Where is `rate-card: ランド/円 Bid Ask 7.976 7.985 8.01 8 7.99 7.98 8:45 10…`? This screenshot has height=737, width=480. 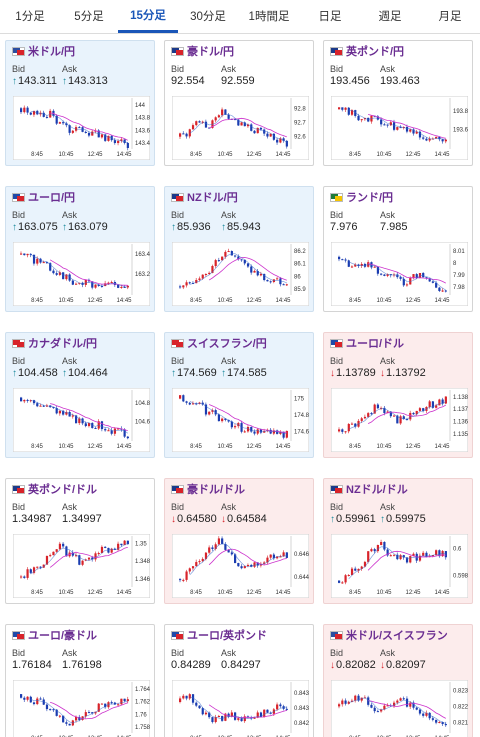
rate-card: ランド/円 Bid Ask 7.976 7.985 8.01 8 7.99 7.98 8:45 10… is located at coordinates (398, 249).